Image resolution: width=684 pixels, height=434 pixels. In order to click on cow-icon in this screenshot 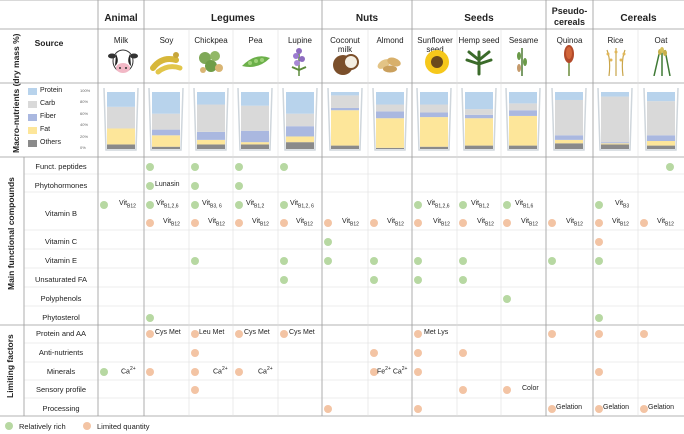, I will do `click(123, 61)`.